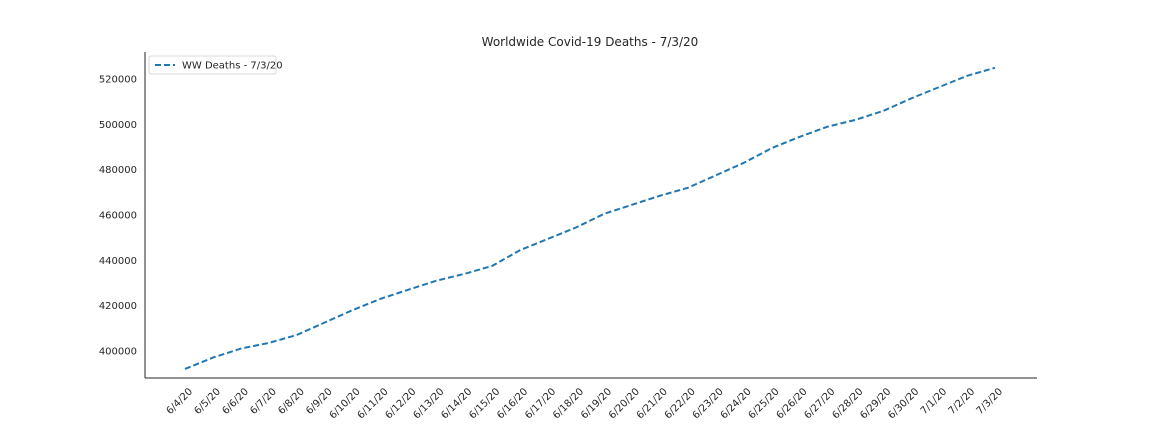 This screenshot has height=432, width=1152. Describe the element at coordinates (962, 401) in the screenshot. I see `x-tick-label: 7/2/20` at that location.